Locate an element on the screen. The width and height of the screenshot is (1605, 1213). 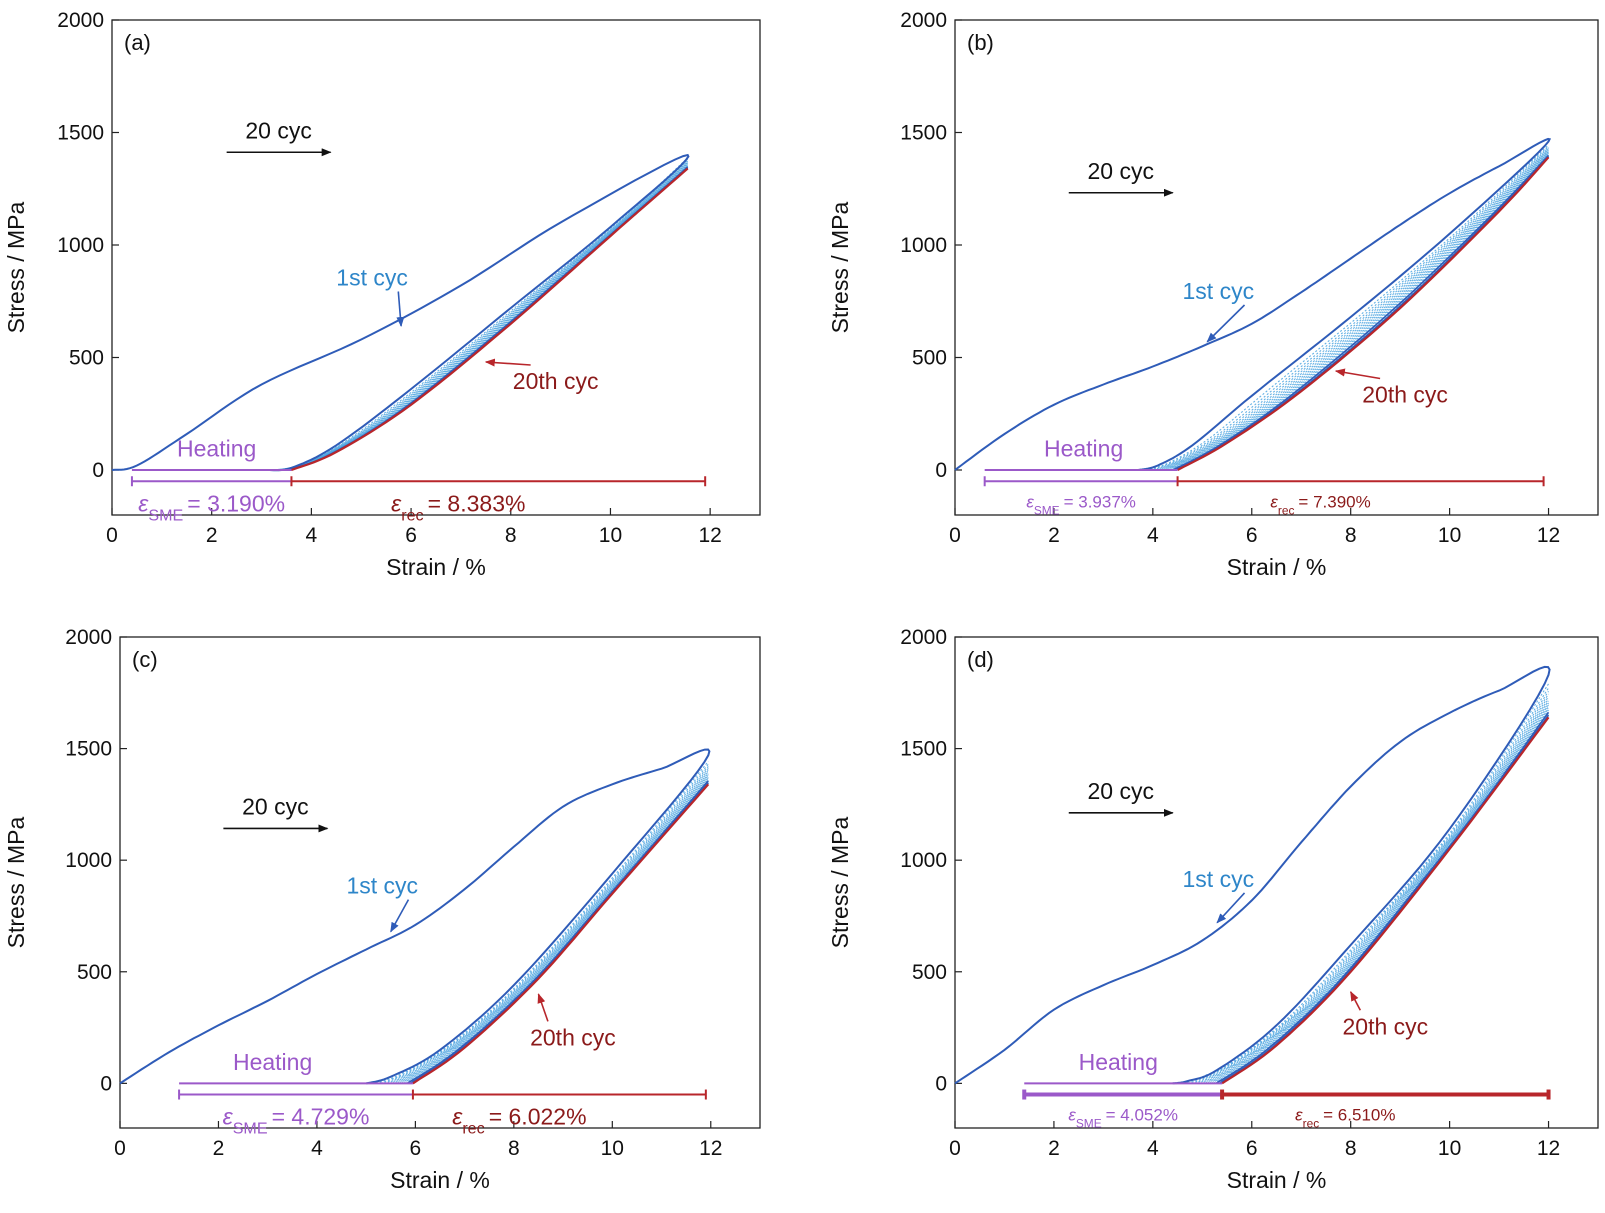
sme-strain-label: εSME = 4.729% is located at coordinates (296, 1121).